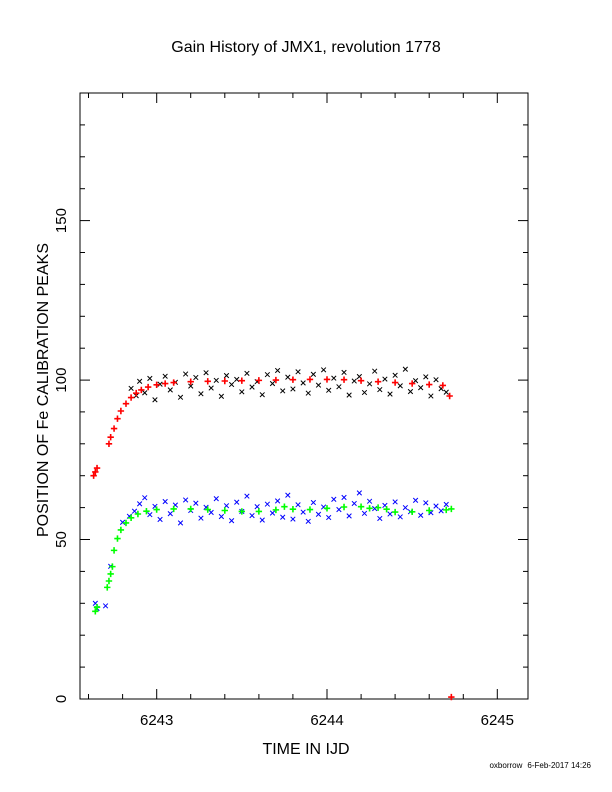  Describe the element at coordinates (61, 455) in the screenshot. I see `y-tick-labels: 0 50 100 150` at that location.